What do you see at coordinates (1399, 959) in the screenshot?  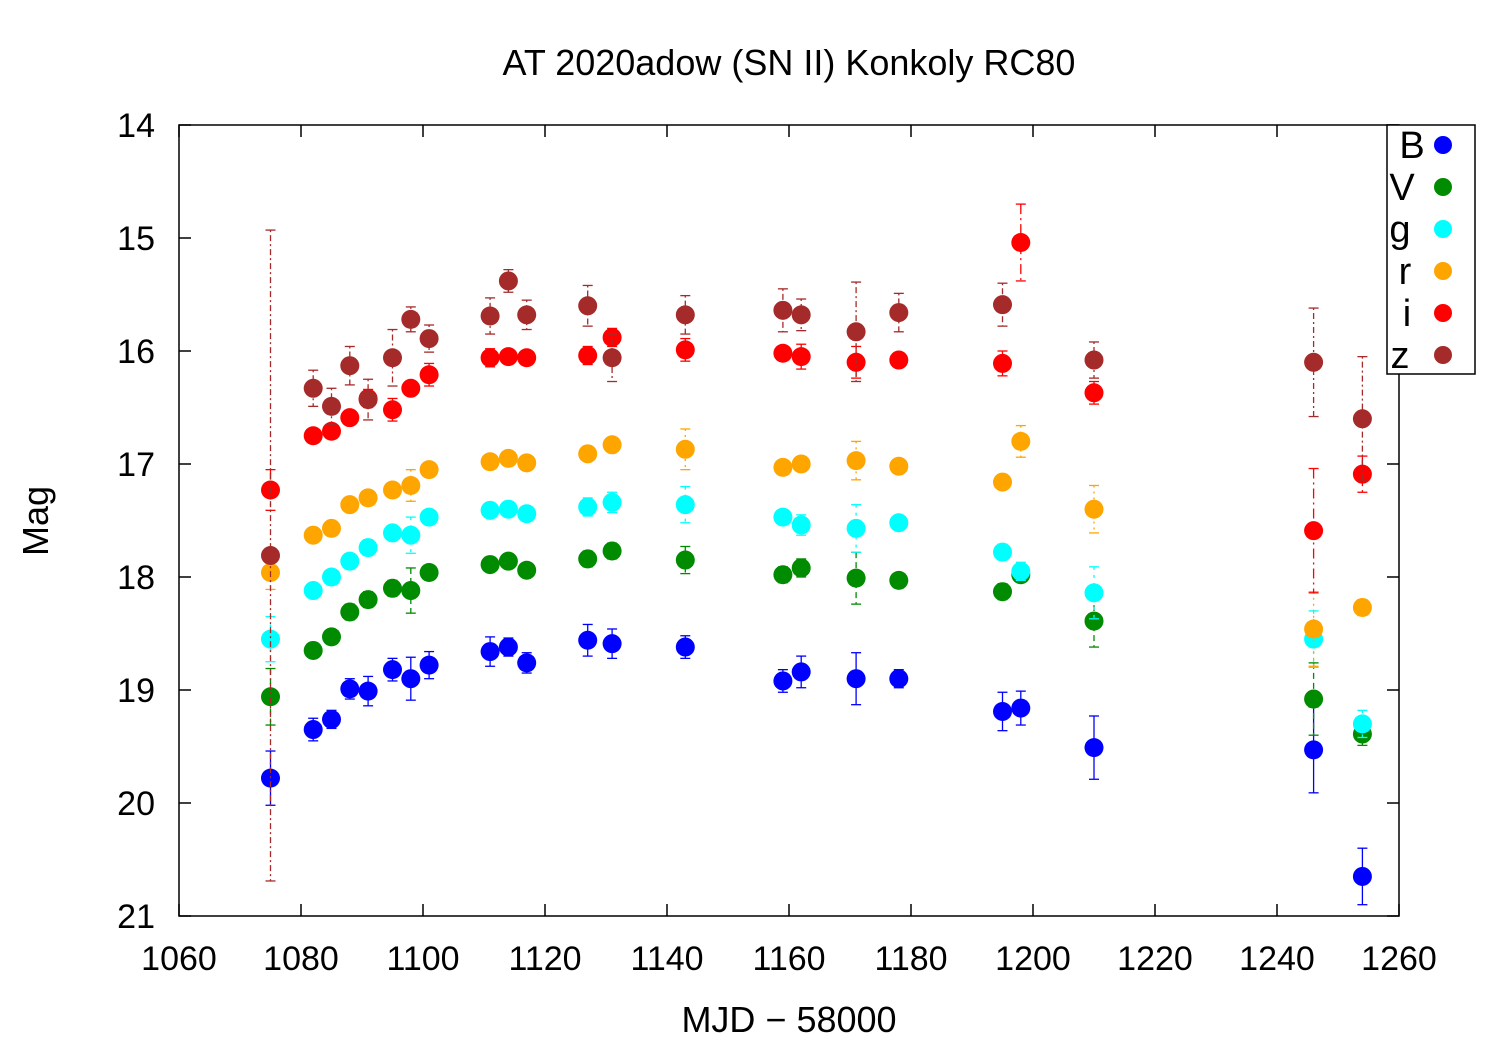 I see `x-tick-label: 1260` at bounding box center [1399, 959].